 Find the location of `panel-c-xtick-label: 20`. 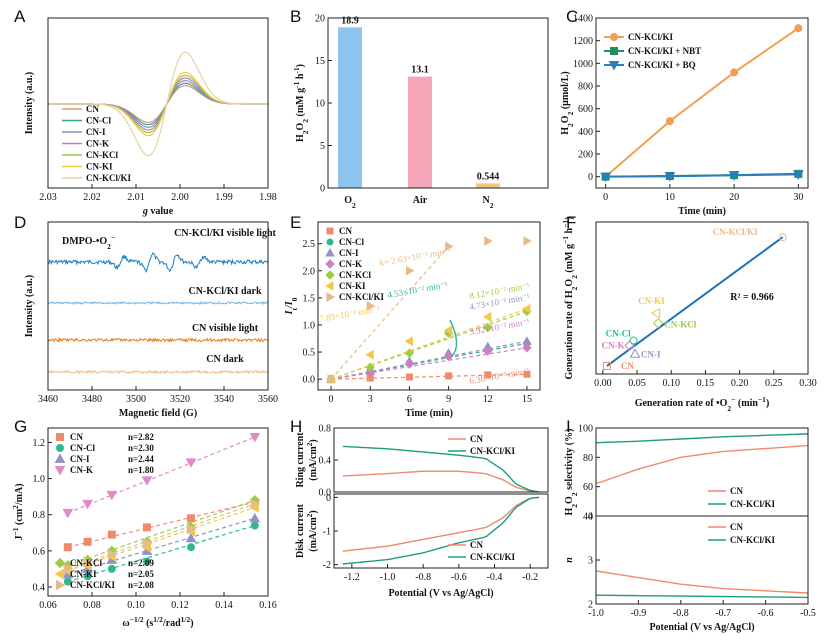

panel-c-xtick-label: 20 is located at coordinates (734, 197).